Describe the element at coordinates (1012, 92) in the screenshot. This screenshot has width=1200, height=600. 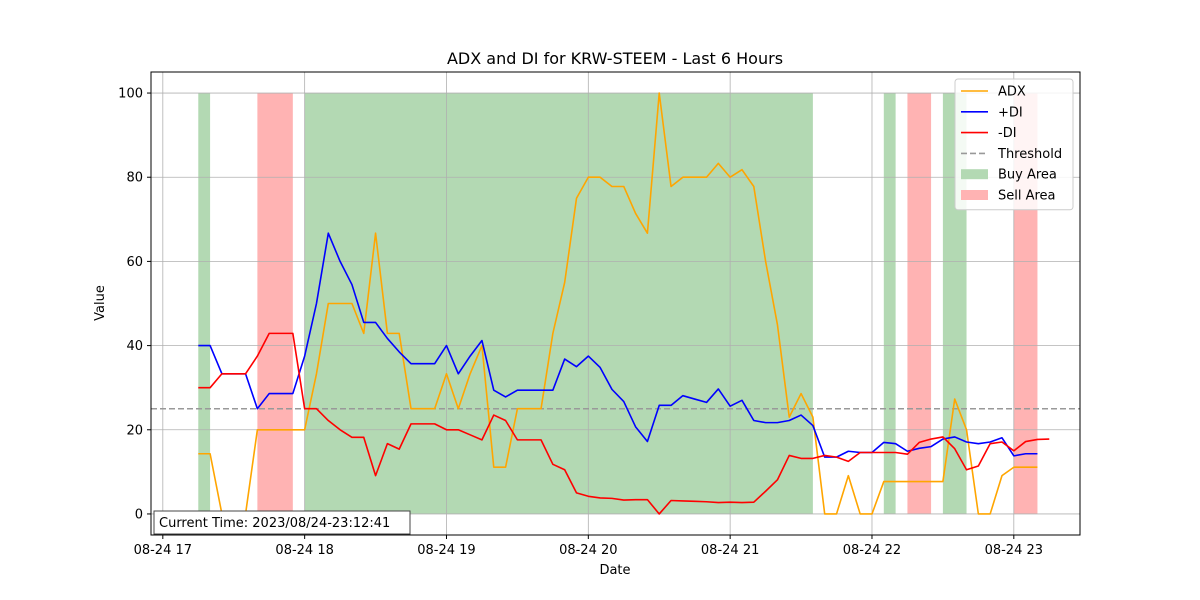
I see `legend-label: ADX` at that location.